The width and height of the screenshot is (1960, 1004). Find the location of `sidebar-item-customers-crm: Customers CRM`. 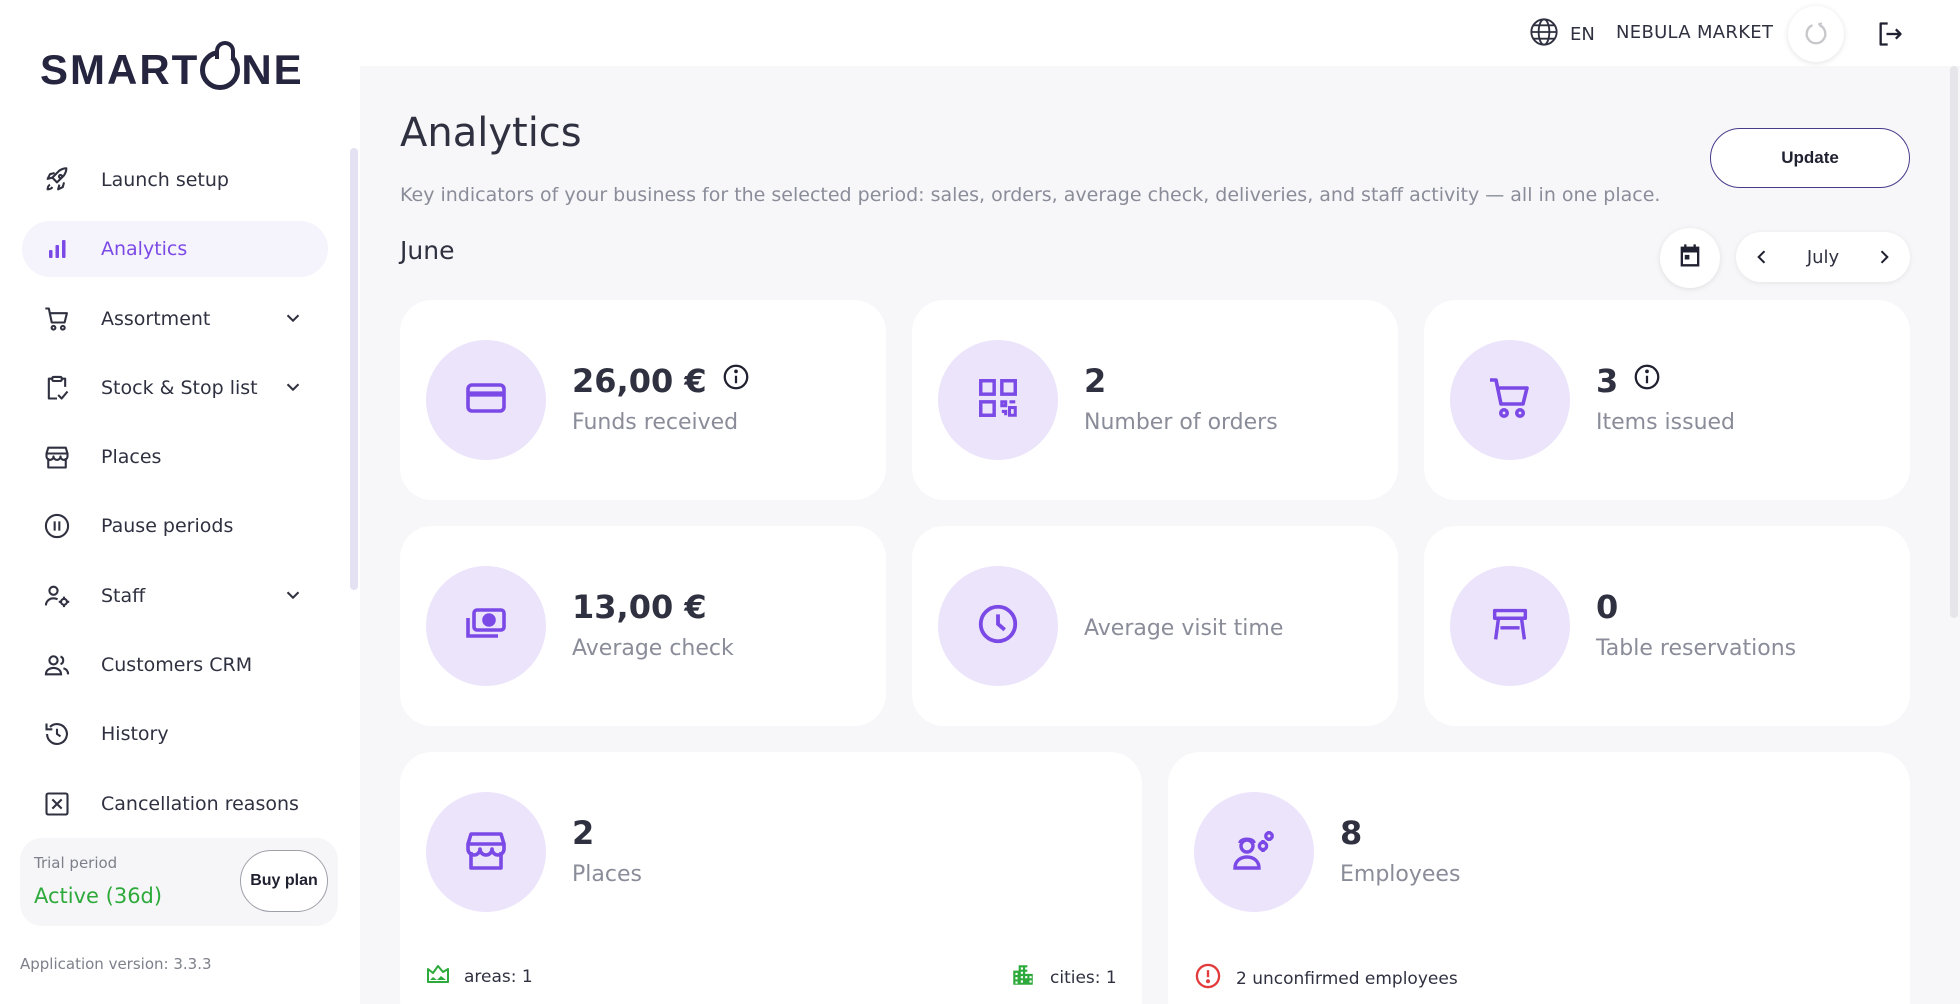

sidebar-item-customers-crm: Customers CRM is located at coordinates (175, 665).